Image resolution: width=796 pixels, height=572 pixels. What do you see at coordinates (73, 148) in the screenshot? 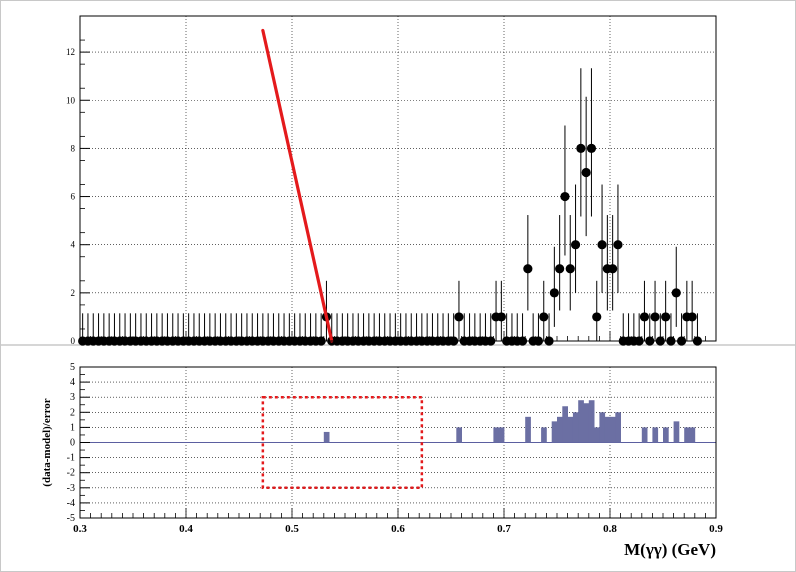
I see `top-y-tick-label: 8` at bounding box center [73, 148].